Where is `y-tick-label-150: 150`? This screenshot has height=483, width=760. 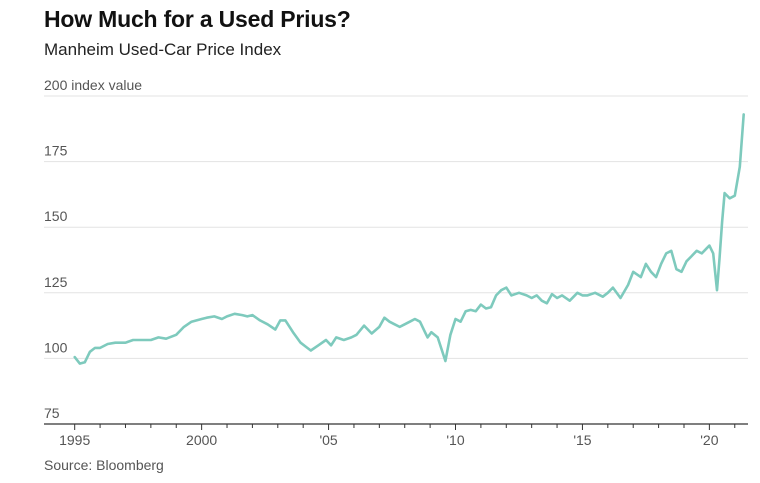
y-tick-label-150: 150 is located at coordinates (56, 216).